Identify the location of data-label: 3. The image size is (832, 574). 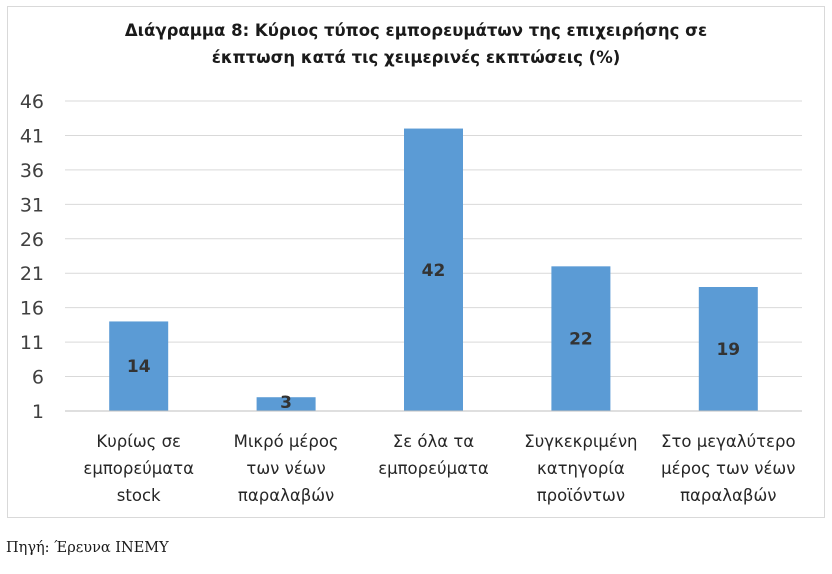
(286, 403).